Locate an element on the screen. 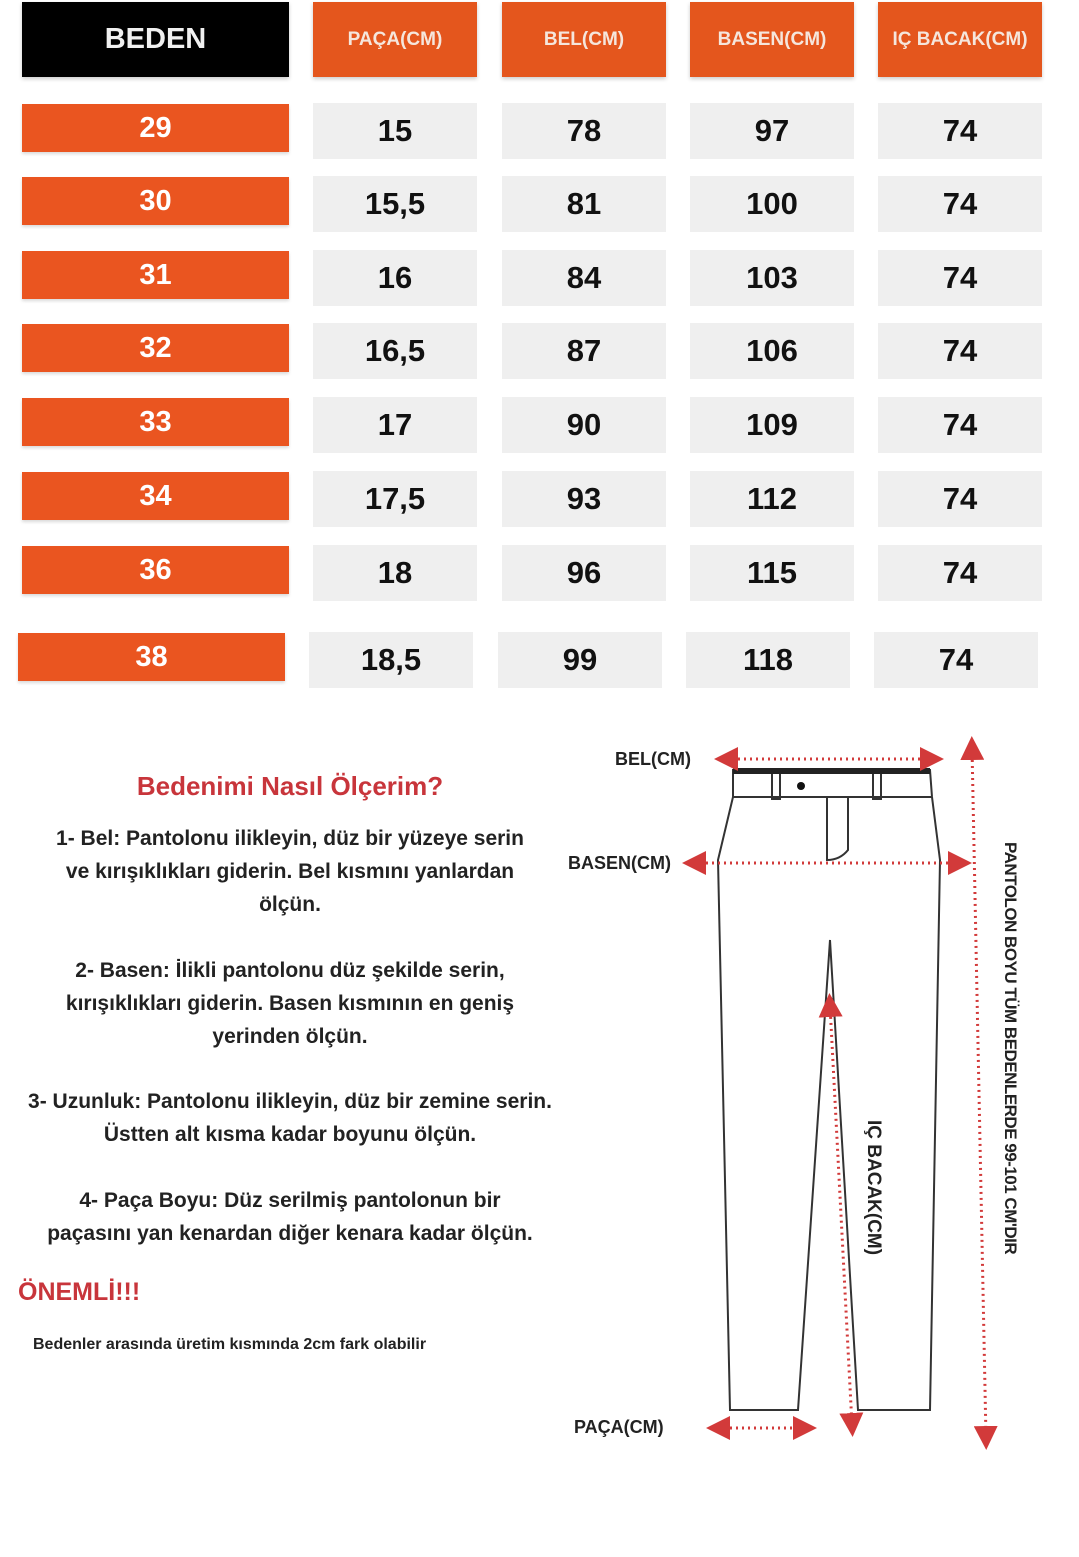  pants-outline is located at coordinates (829, 1090).